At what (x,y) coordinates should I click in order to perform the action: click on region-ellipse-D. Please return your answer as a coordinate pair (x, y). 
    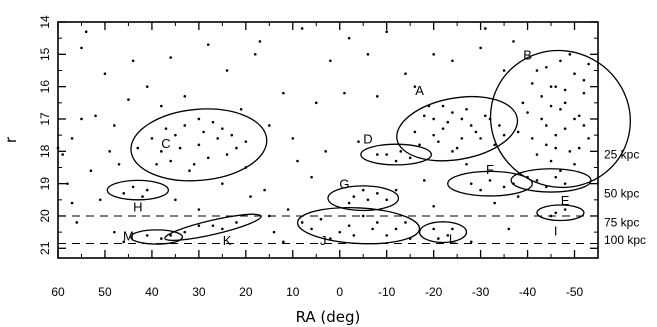
    Looking at the image, I should click on (396, 154).